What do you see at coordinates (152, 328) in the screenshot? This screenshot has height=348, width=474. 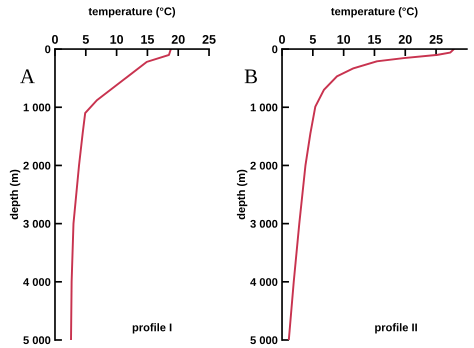 I see `annotation: profile I` at bounding box center [152, 328].